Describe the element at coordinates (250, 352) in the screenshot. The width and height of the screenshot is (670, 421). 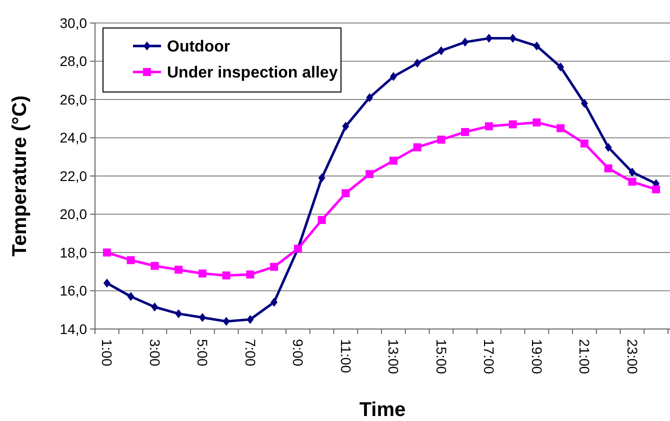
I see `x-tick-label: 7:00` at that location.